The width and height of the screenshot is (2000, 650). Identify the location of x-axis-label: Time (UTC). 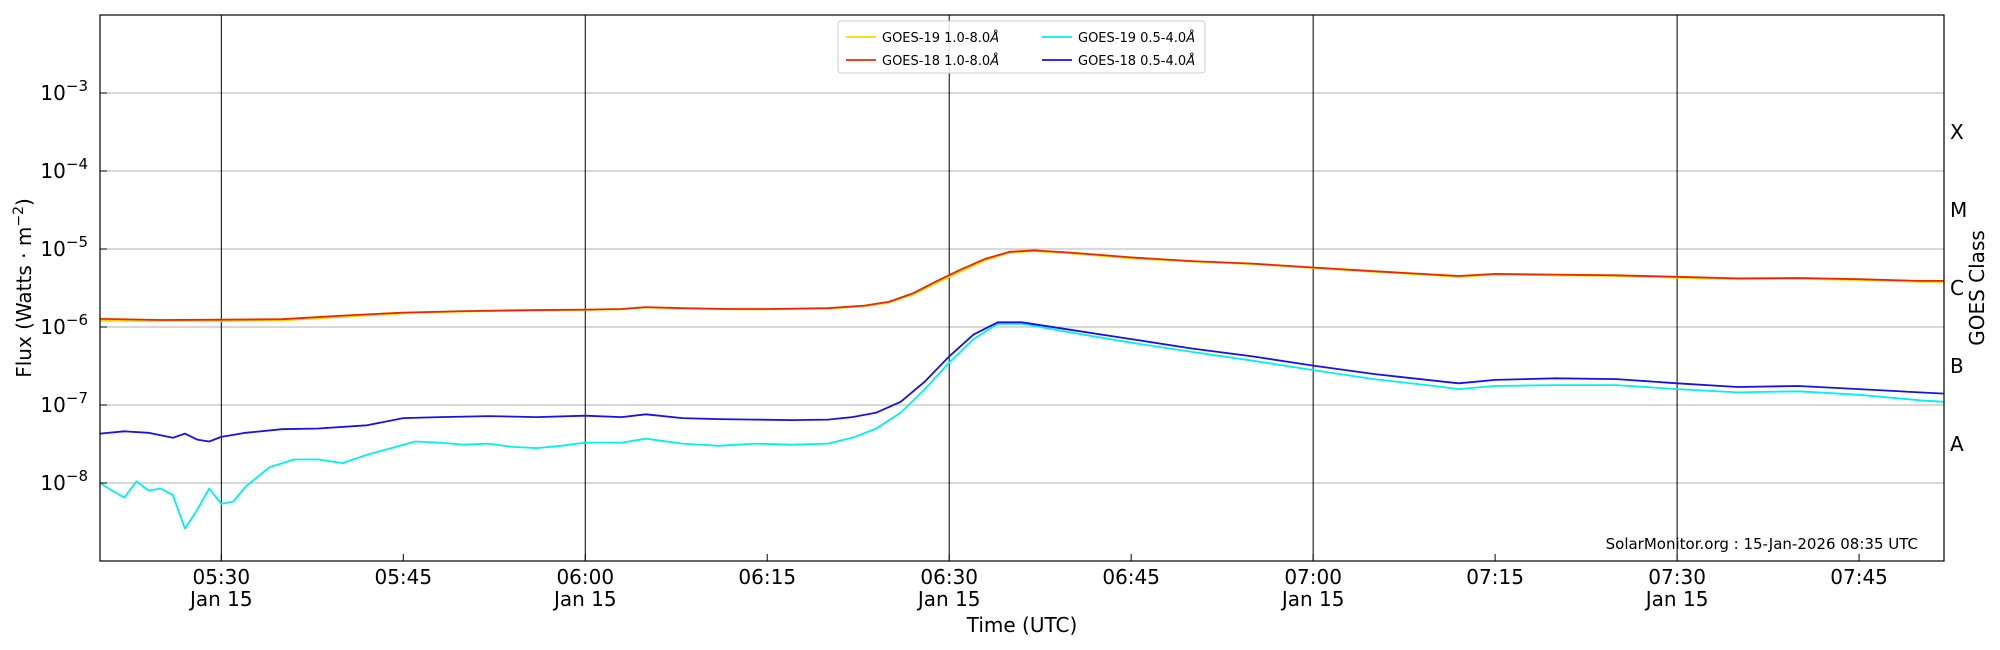
(1022, 625).